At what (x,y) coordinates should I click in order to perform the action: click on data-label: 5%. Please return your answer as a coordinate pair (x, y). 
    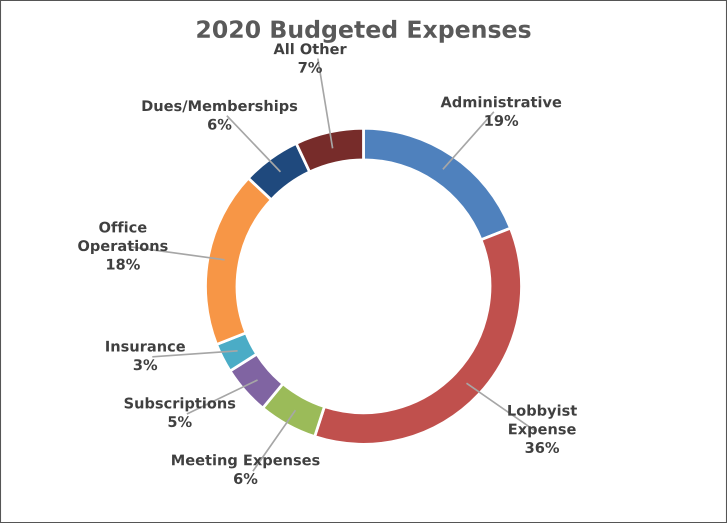
    Looking at the image, I should click on (180, 422).